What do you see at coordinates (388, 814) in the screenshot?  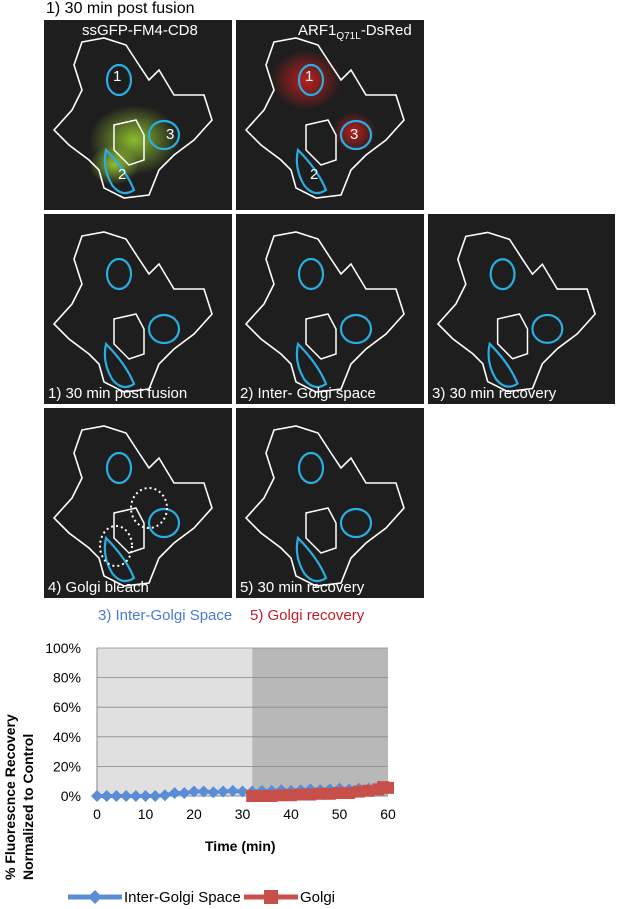 I see `x-tick-label: 60` at bounding box center [388, 814].